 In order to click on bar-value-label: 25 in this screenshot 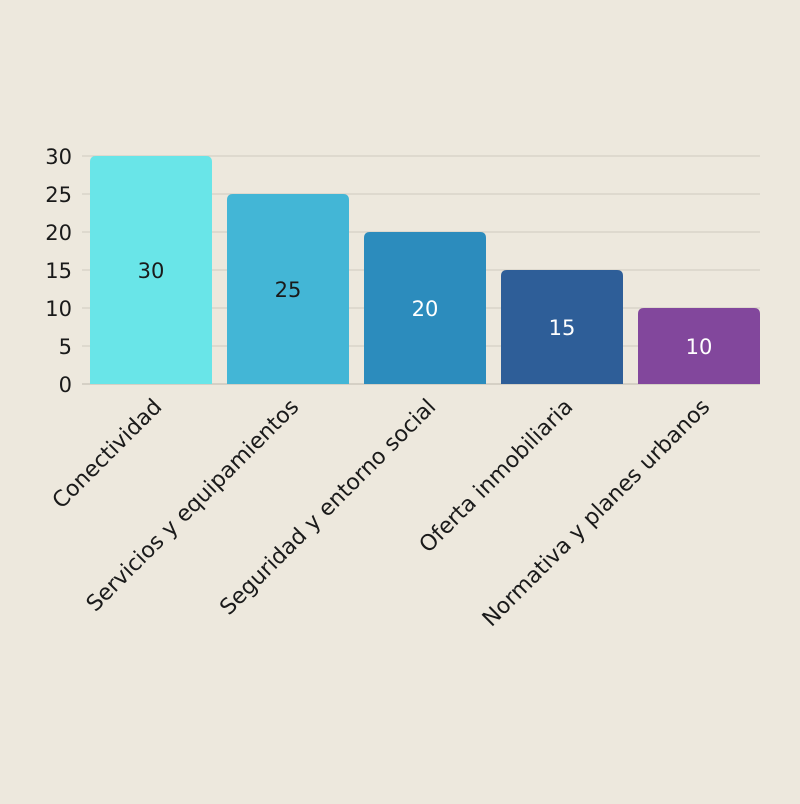, I will do `click(288, 290)`.